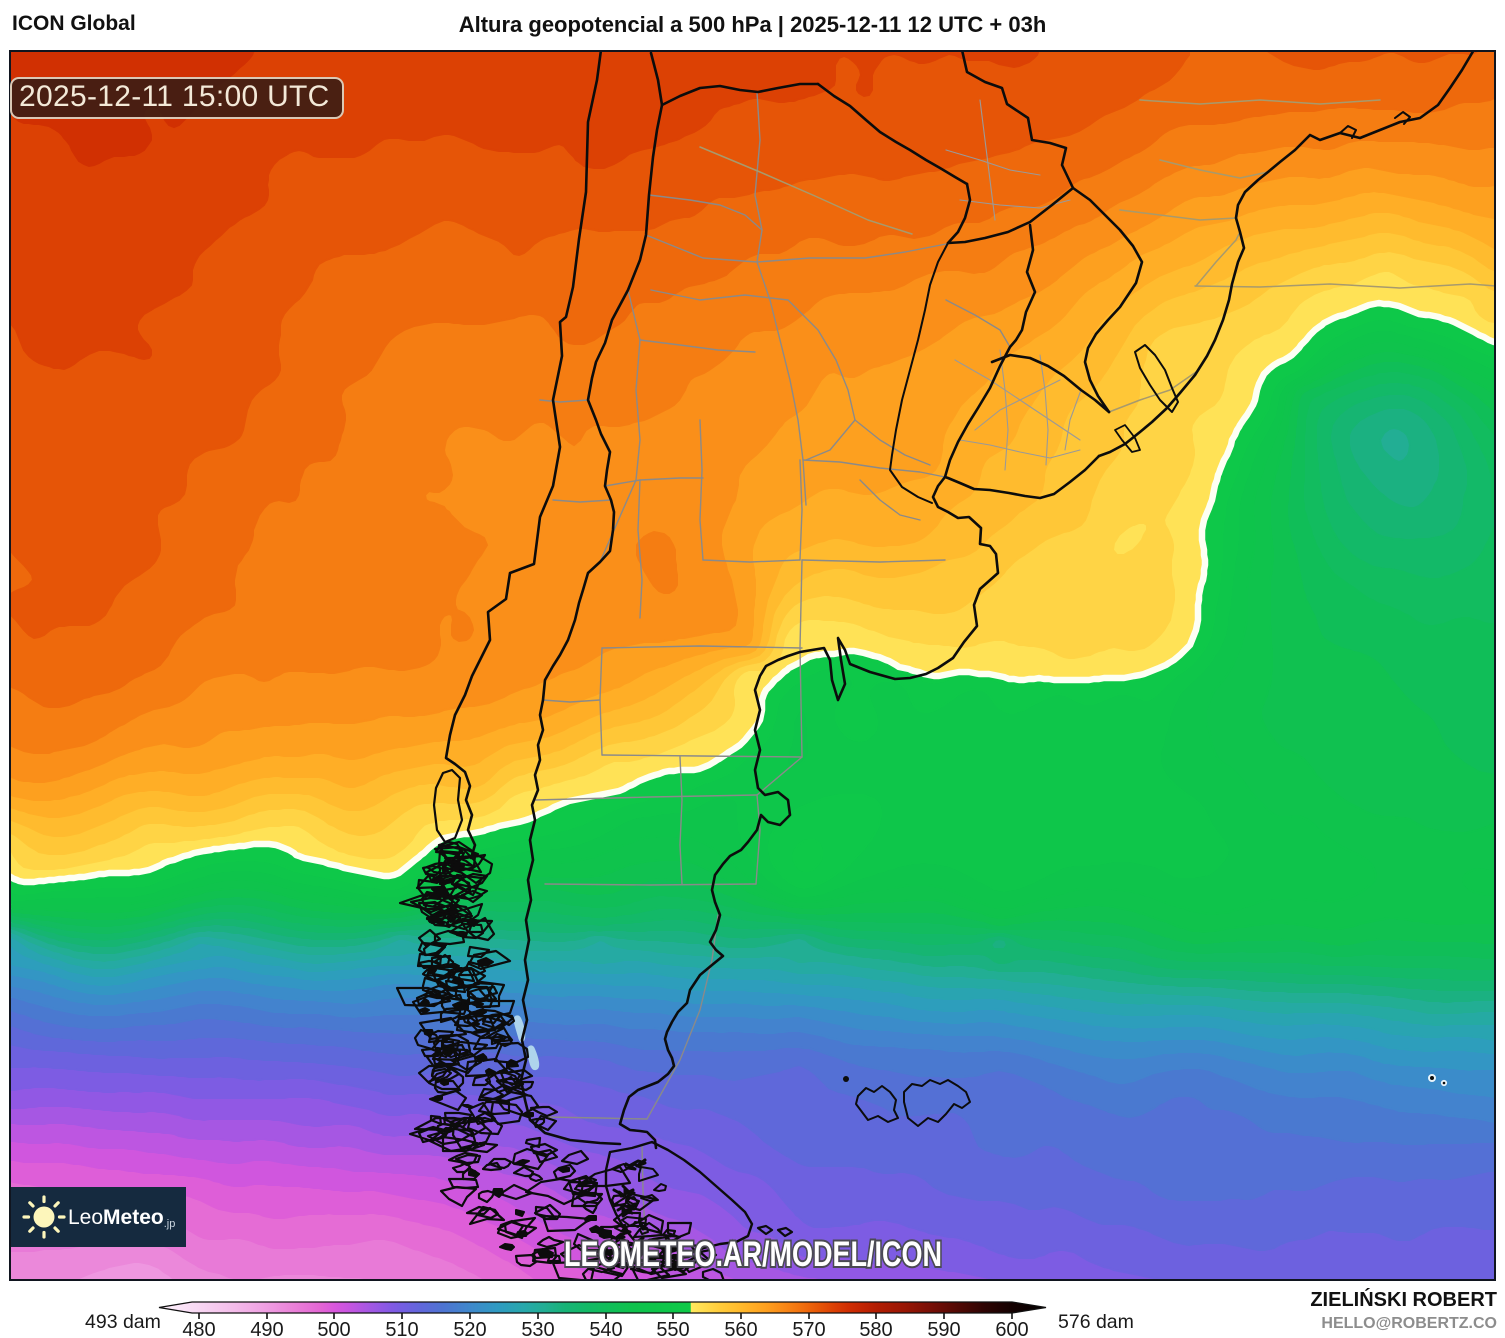  Describe the element at coordinates (1011, 1328) in the screenshot. I see `svg-text: 600` at that location.